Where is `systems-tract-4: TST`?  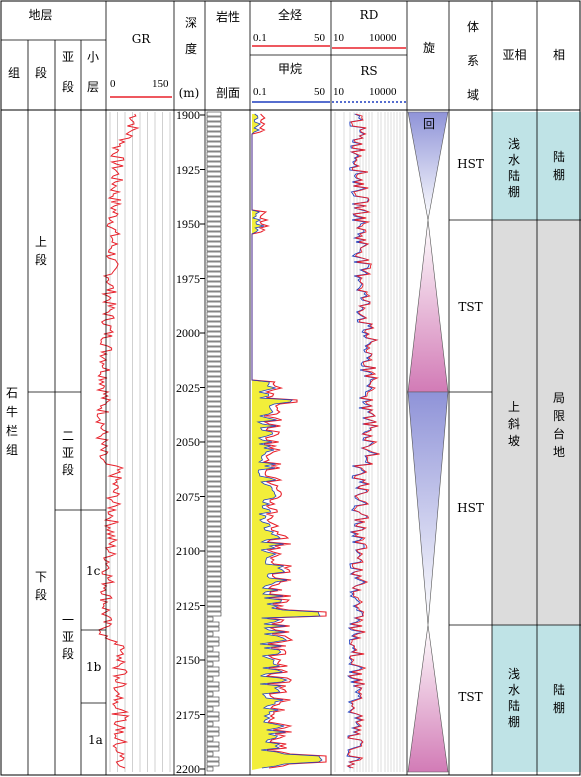 systems-tract-4: TST is located at coordinates (470, 697).